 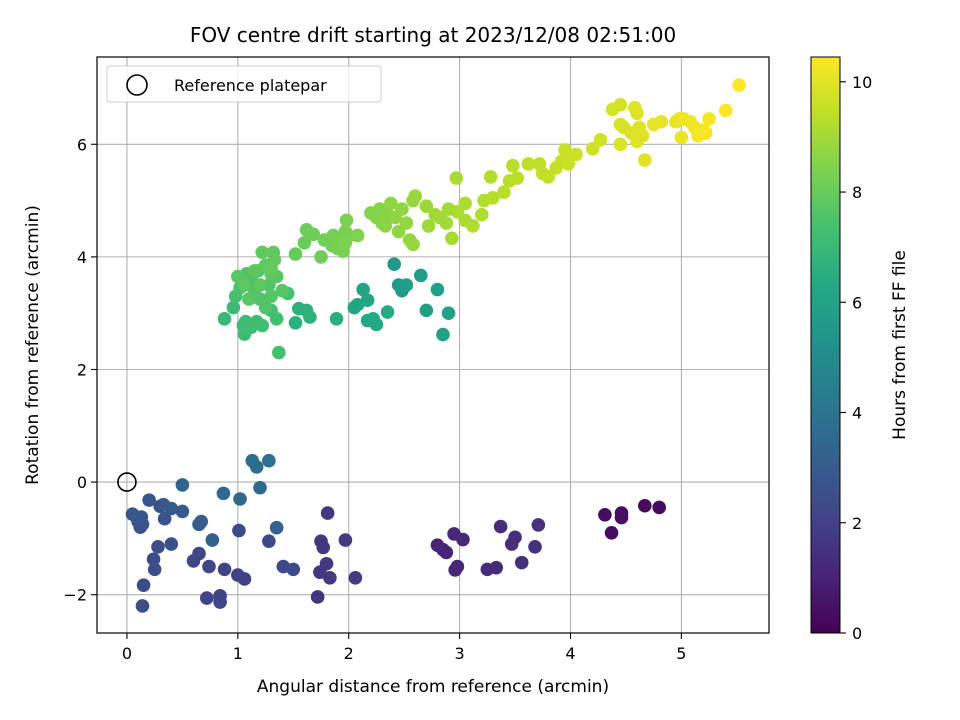 I want to click on y-axis-ticks: −2 0 2 4 6, so click(x=80, y=370).